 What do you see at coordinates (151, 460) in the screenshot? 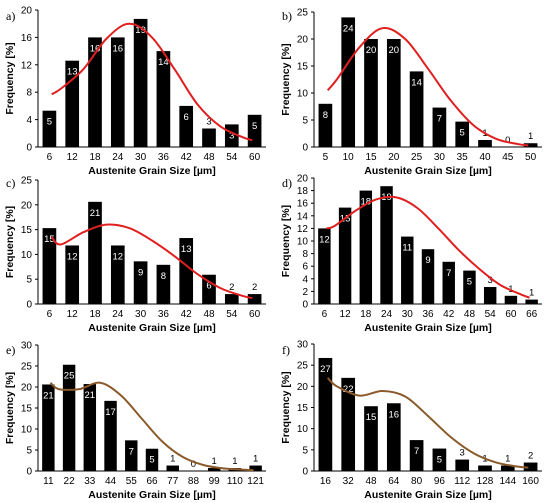
I see `data-label: 5` at bounding box center [151, 460].